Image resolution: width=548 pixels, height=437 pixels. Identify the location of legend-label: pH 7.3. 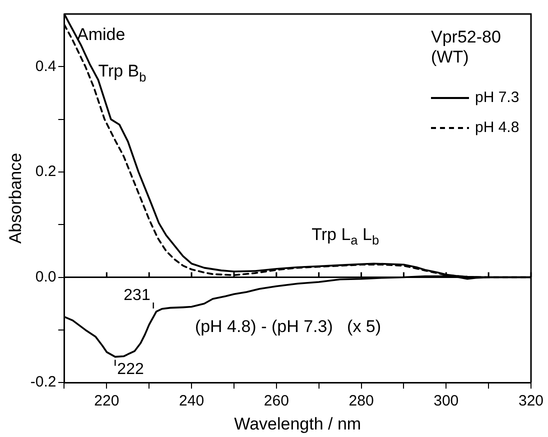
(497, 97).